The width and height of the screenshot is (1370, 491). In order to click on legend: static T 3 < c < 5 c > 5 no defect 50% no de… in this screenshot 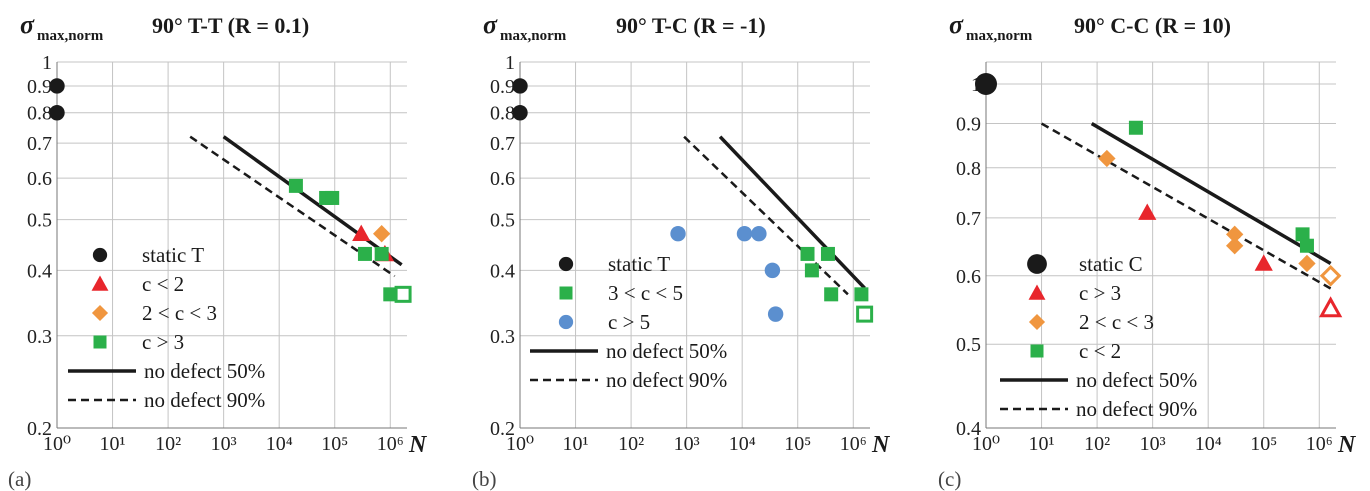, I will do `click(628, 322)`.